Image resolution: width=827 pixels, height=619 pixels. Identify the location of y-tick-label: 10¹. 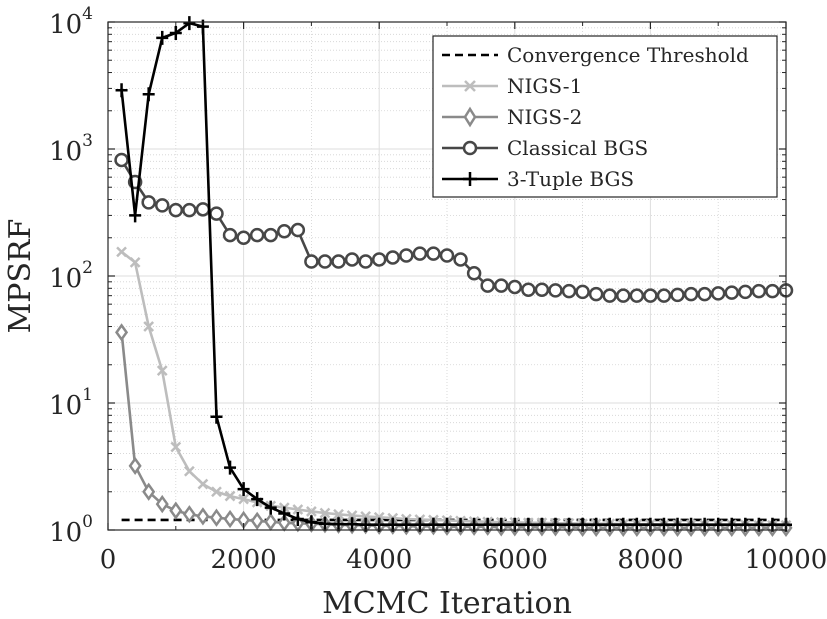
(71, 403).